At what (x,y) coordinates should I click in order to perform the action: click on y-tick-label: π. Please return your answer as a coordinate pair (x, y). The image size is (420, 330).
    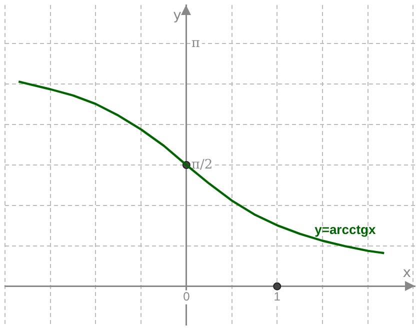
    Looking at the image, I should click on (195, 43).